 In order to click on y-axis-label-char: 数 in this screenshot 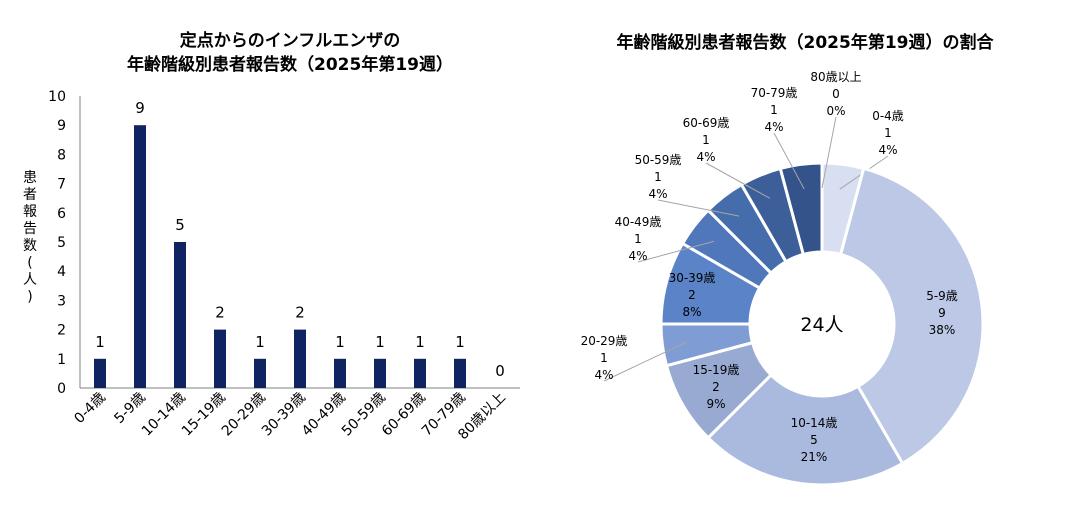, I will do `click(30, 246)`.